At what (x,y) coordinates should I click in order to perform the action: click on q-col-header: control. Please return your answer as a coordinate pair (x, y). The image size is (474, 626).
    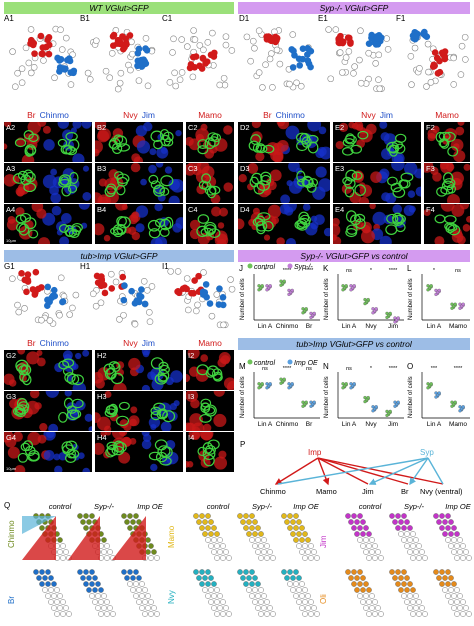
    Looking at the image, I should click on (370, 506).